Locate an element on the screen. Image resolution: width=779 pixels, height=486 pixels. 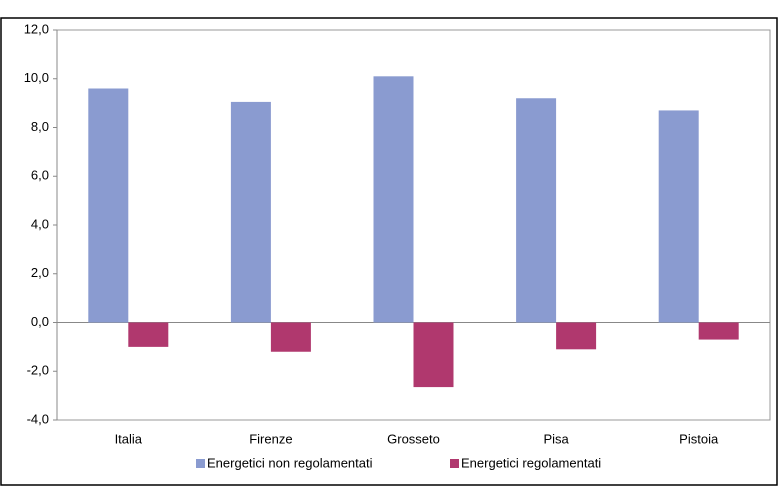
y-tick-label: 6,0 is located at coordinates (40, 175).